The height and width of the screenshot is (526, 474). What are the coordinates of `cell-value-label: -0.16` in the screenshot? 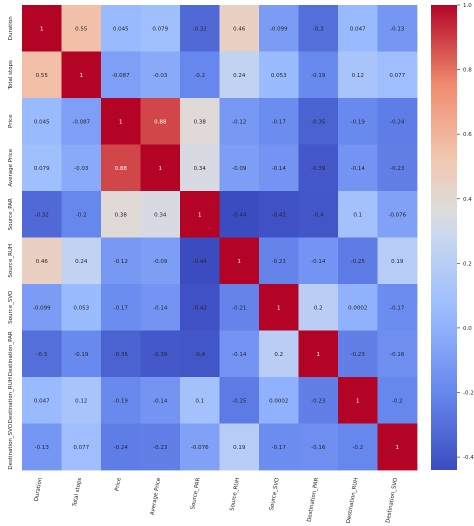 It's located at (397, 355).